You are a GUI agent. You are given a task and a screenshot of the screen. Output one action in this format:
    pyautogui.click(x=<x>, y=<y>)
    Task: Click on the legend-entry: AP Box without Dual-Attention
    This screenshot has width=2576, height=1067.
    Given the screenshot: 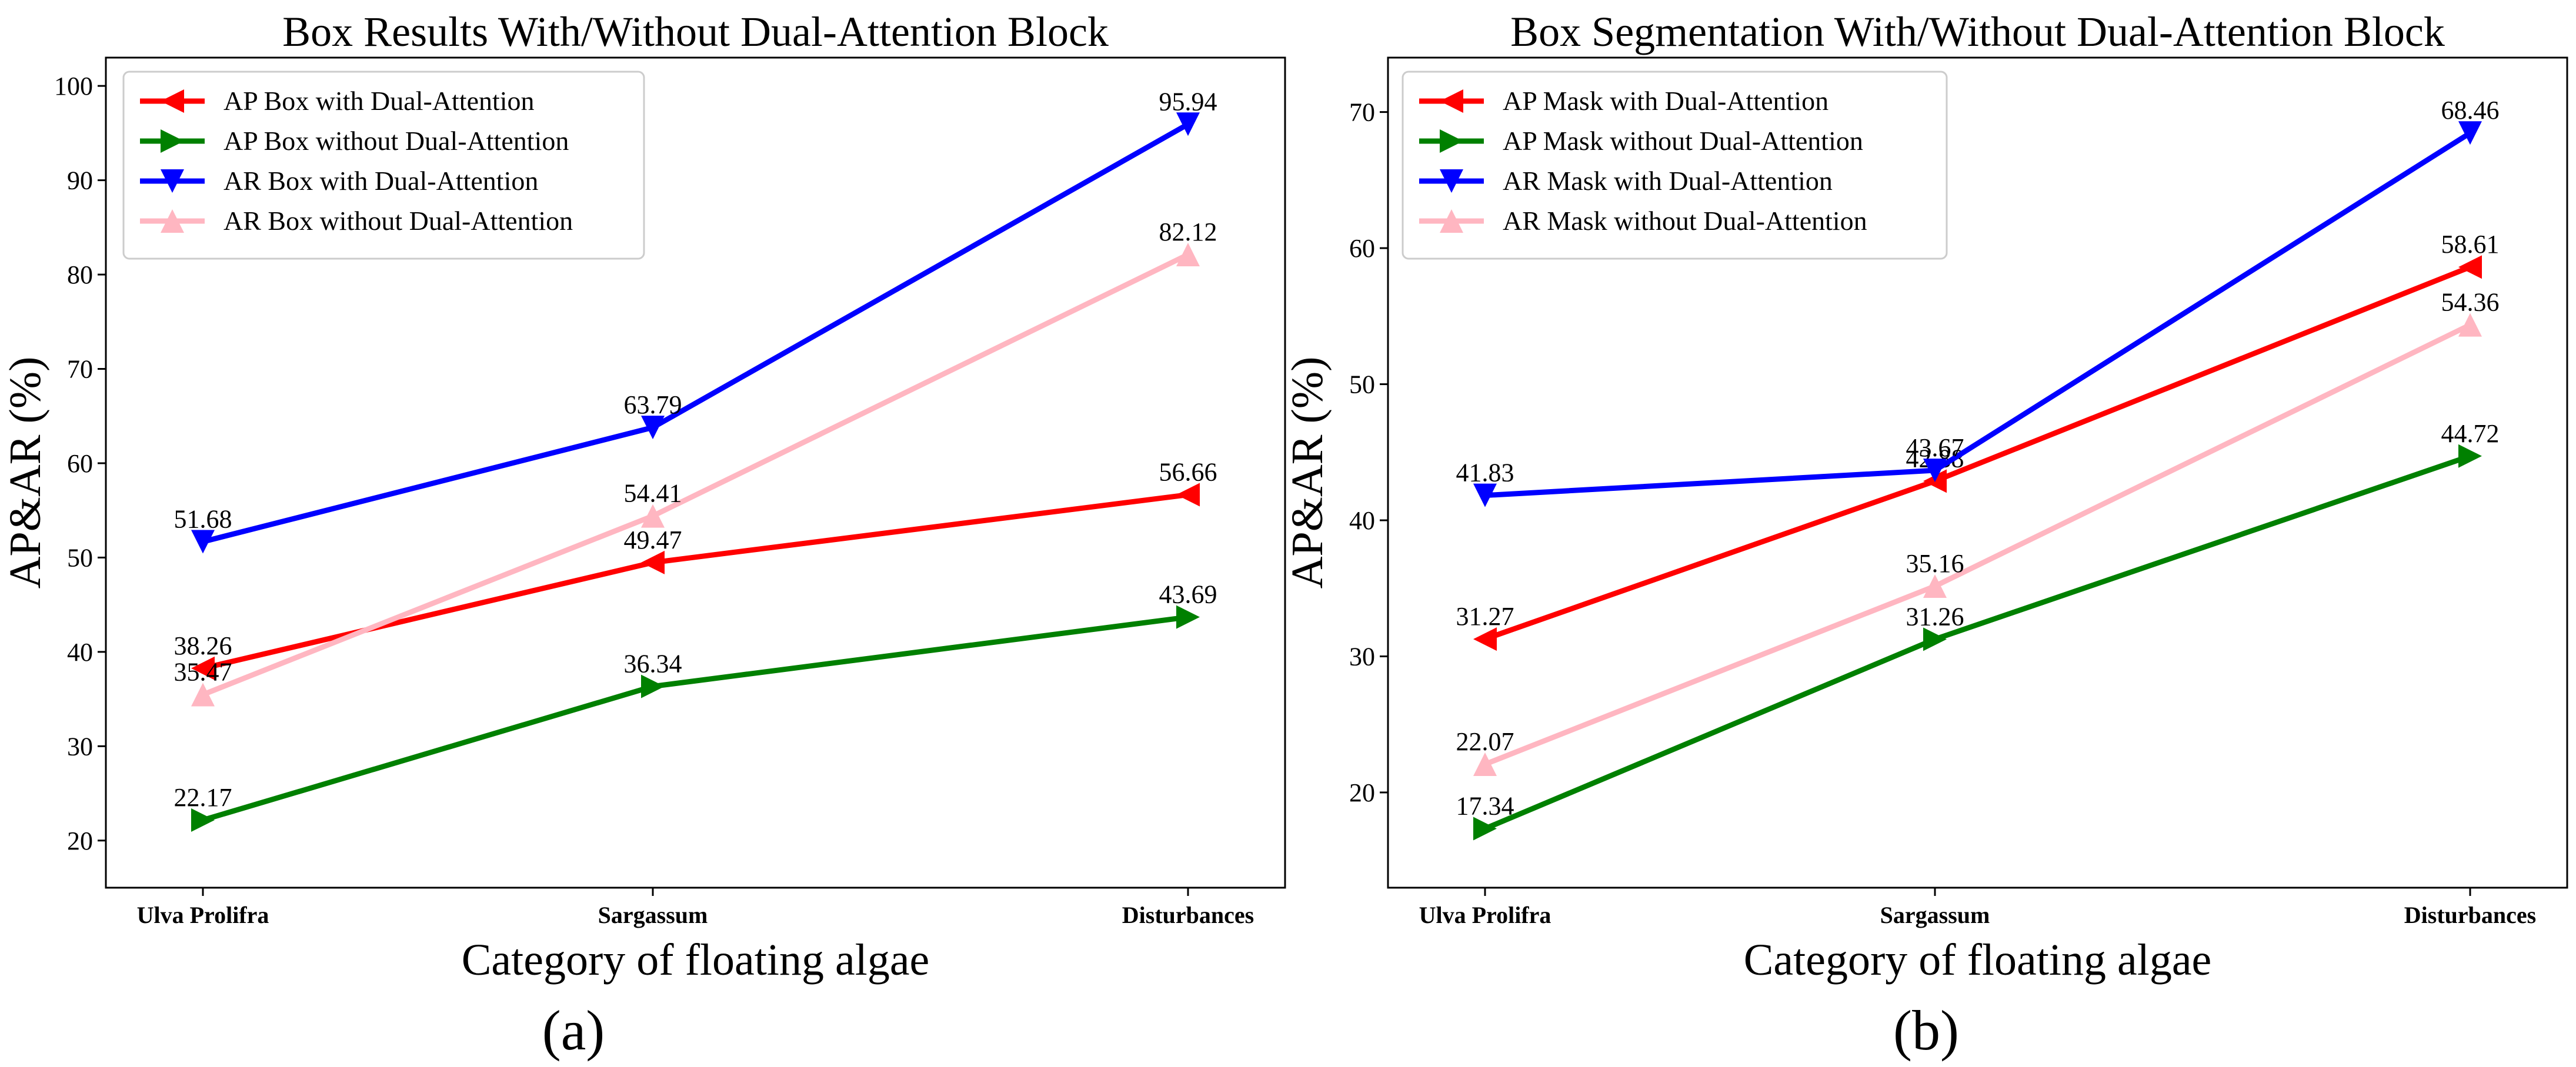 What is the action you would take?
    pyautogui.click(x=396, y=141)
    